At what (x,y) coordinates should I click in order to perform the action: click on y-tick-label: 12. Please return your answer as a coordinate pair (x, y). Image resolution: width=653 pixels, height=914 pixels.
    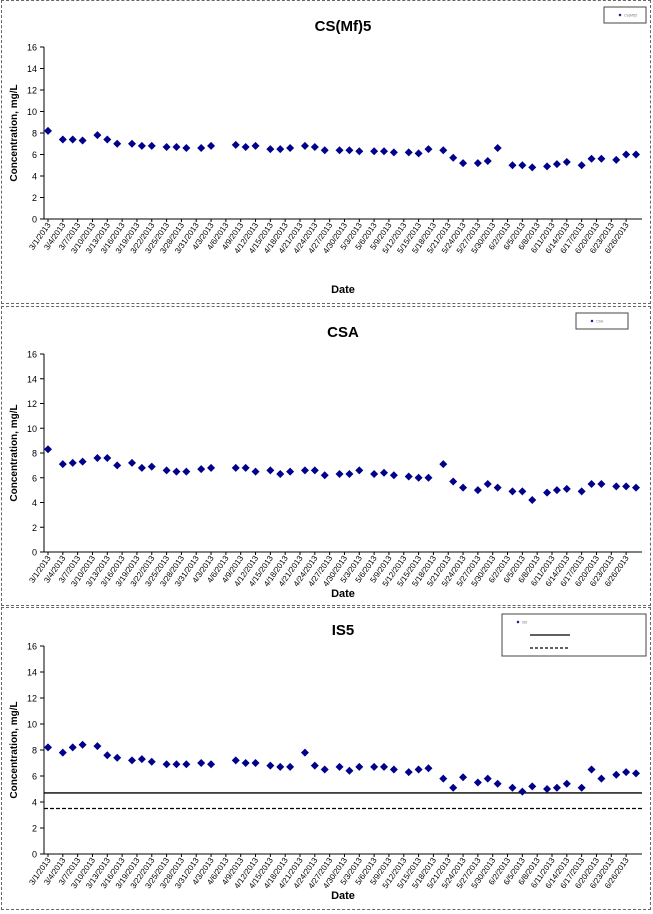
    Looking at the image, I should click on (32, 699).